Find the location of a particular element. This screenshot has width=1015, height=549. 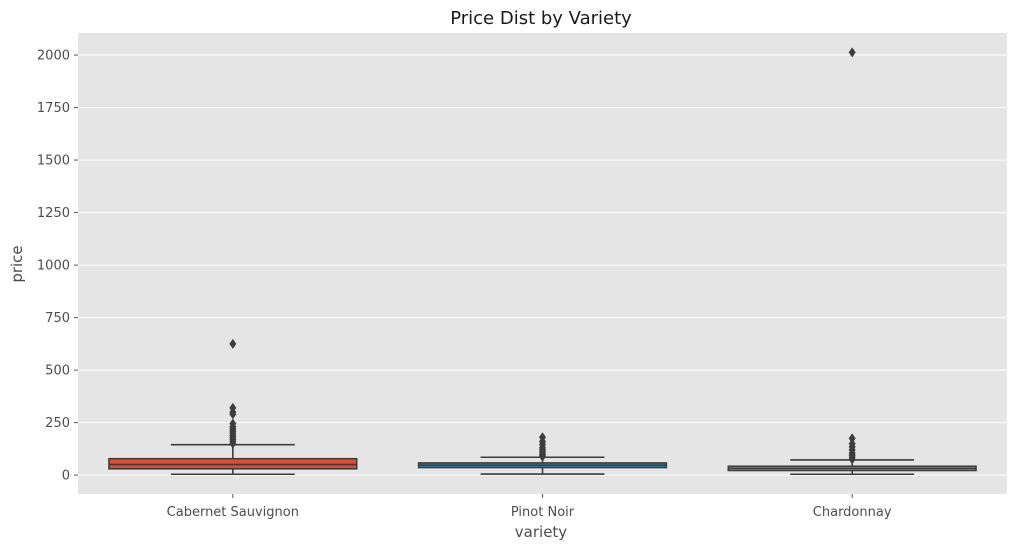

y-axis-label: price is located at coordinates (17, 263).